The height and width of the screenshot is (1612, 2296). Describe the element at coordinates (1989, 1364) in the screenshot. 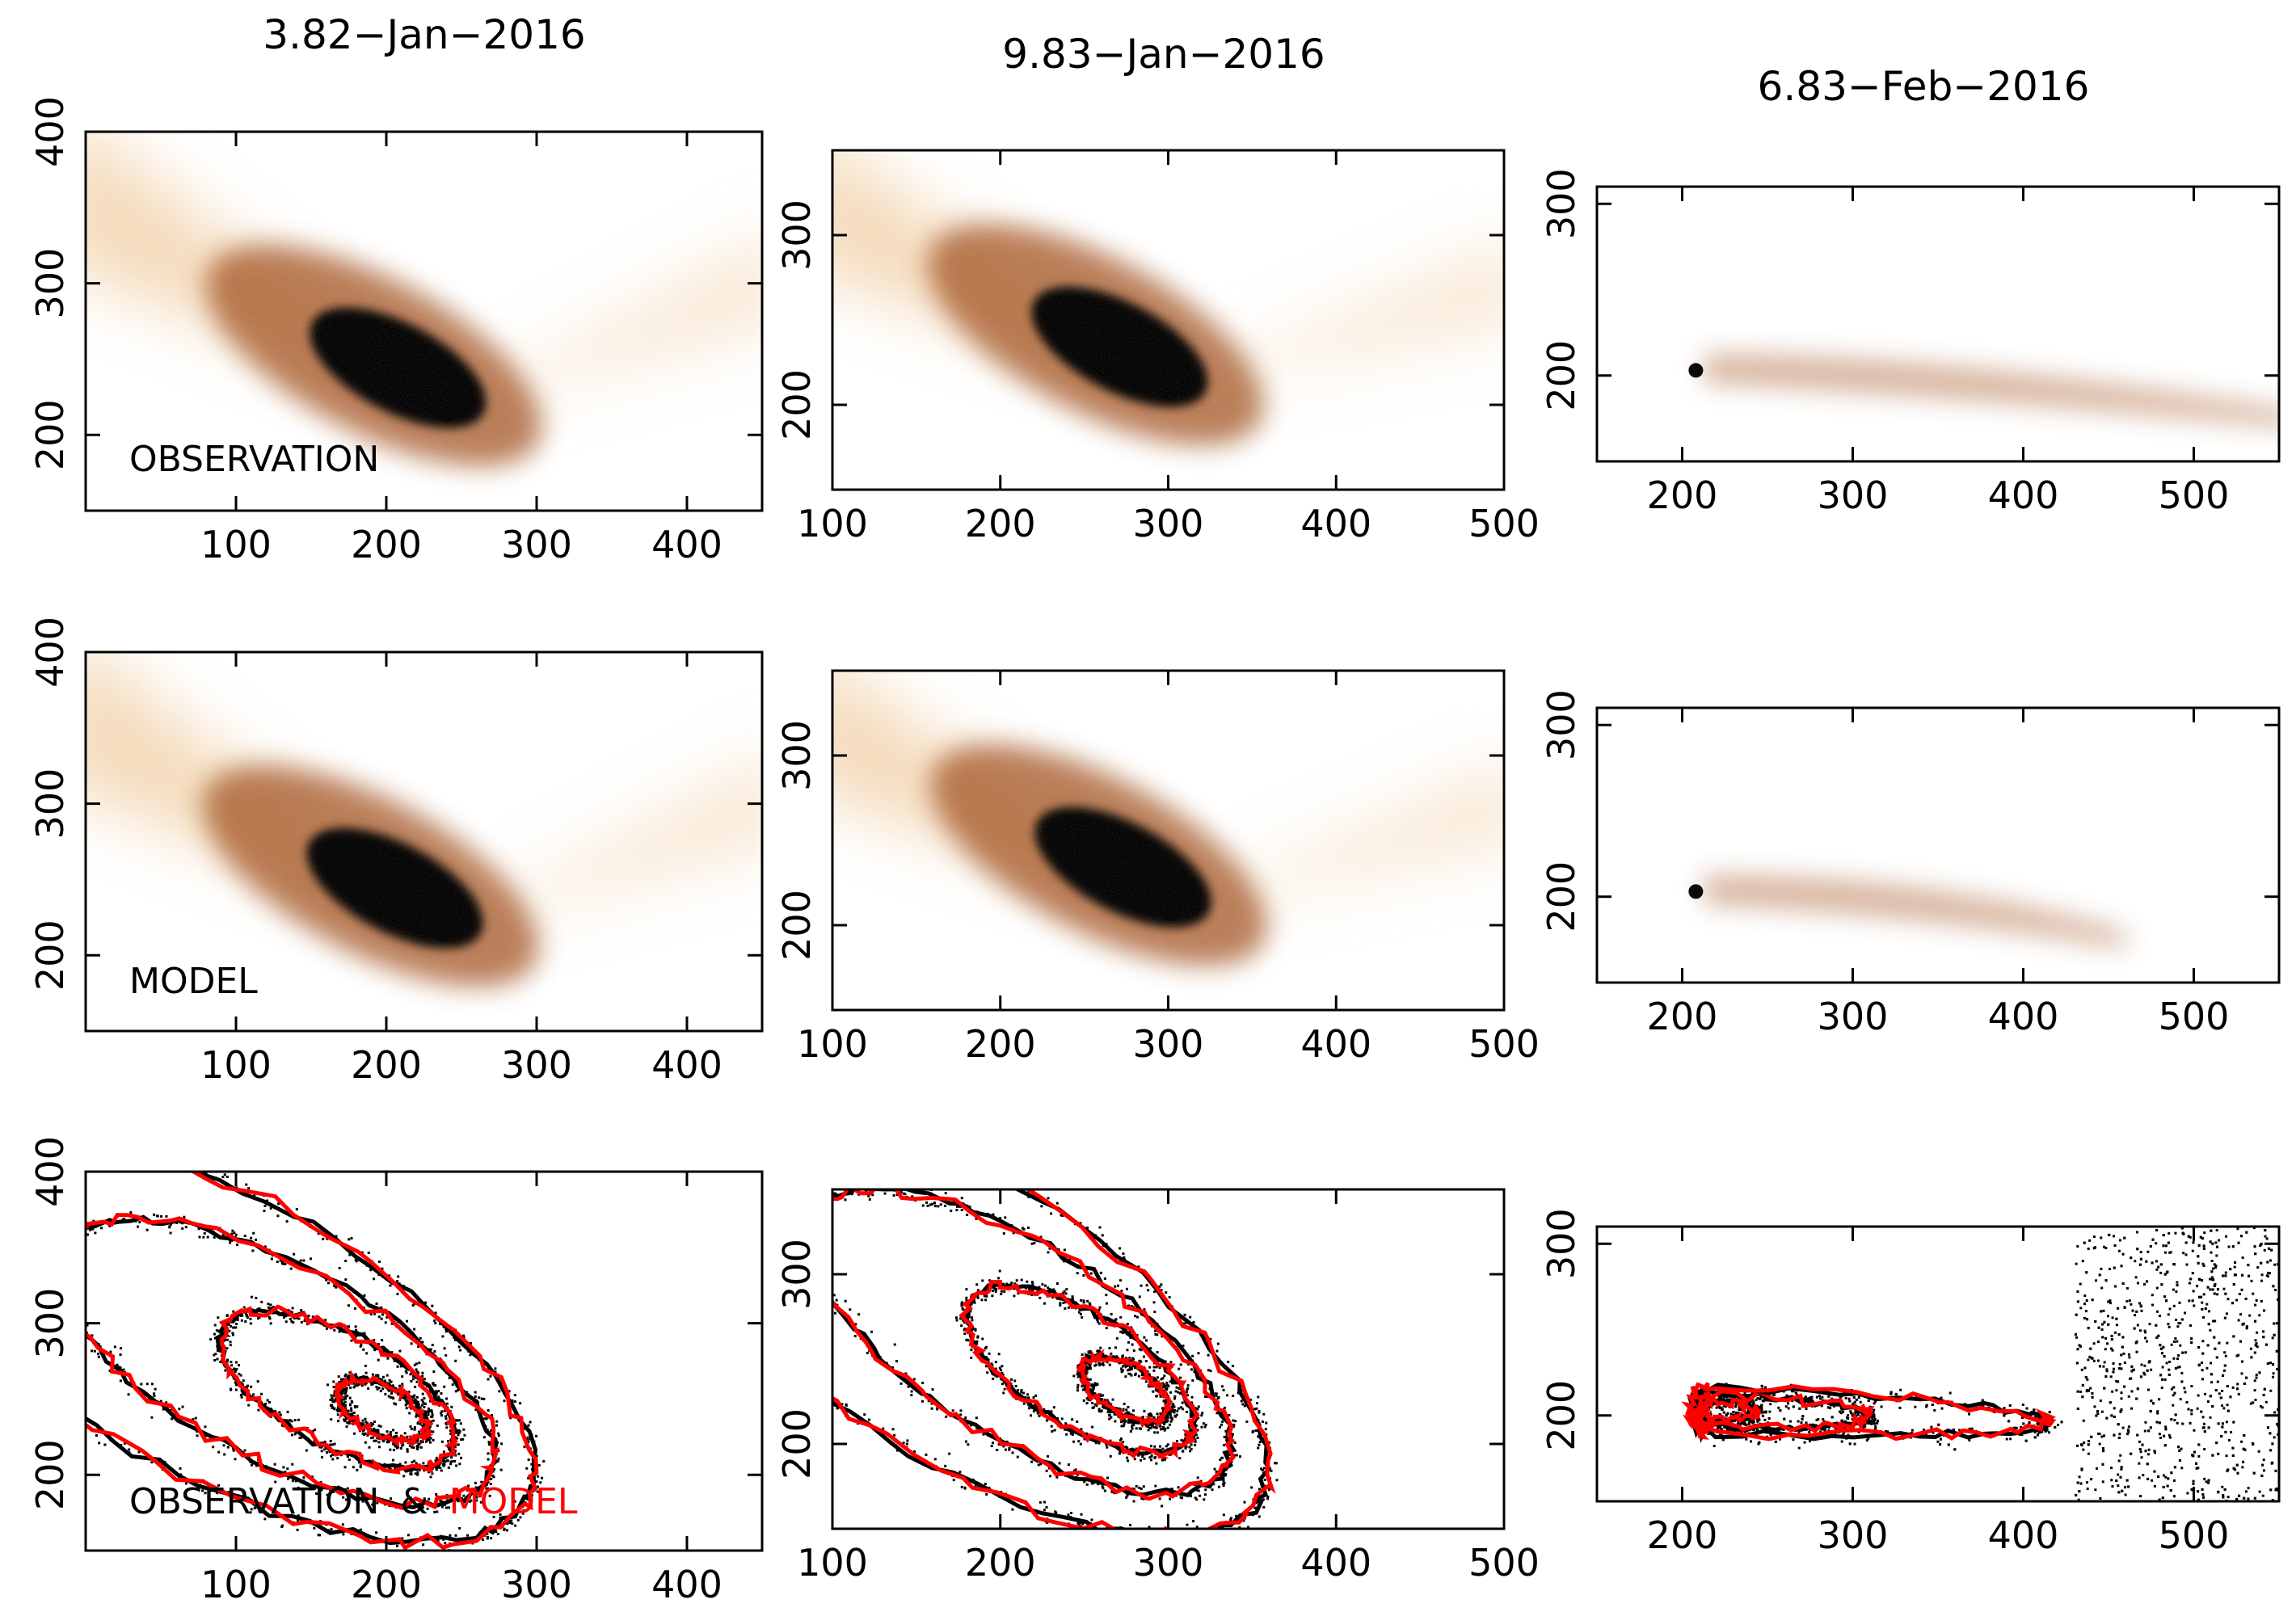

I see `observation-points` at that location.